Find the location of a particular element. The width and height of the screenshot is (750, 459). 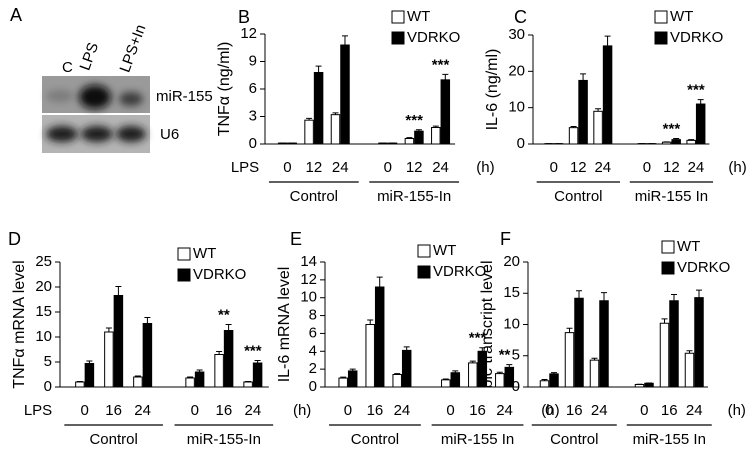

panel-letter: A is located at coordinates (16, 15).